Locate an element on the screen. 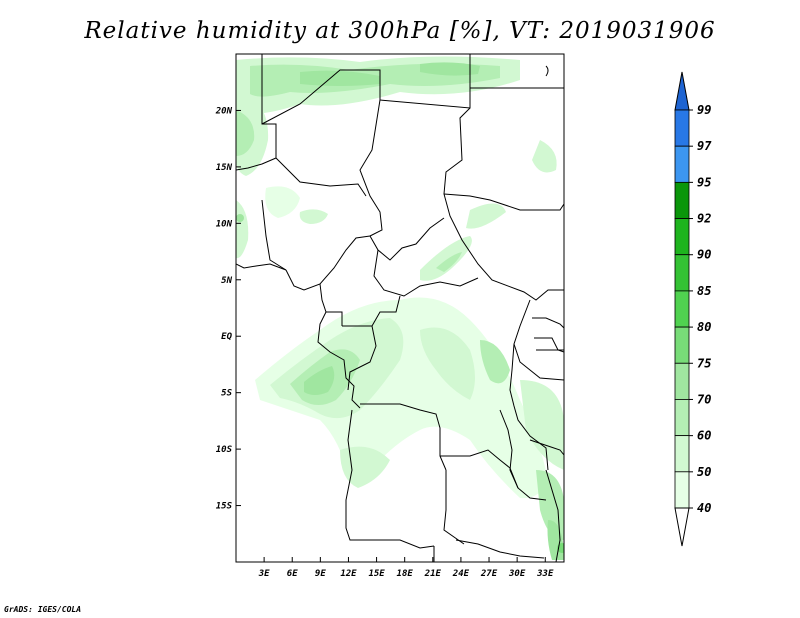 This screenshot has width=800, height=618. lat-tick-label: 15N is located at coordinates (224, 168).